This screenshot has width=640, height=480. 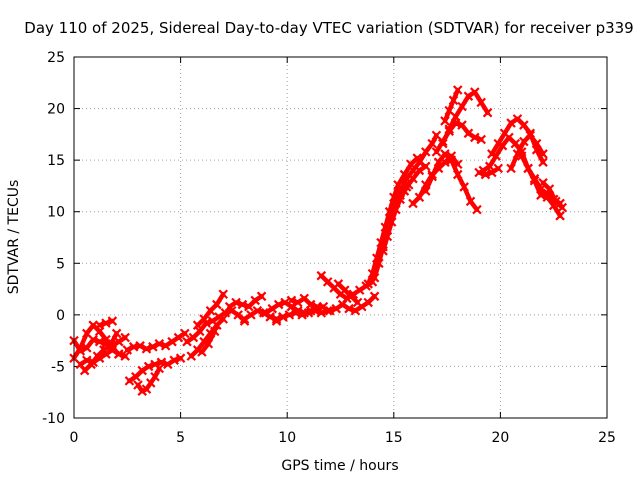 What do you see at coordinates (339, 466) in the screenshot?
I see `x-axis-label: GPS time / hours` at bounding box center [339, 466].